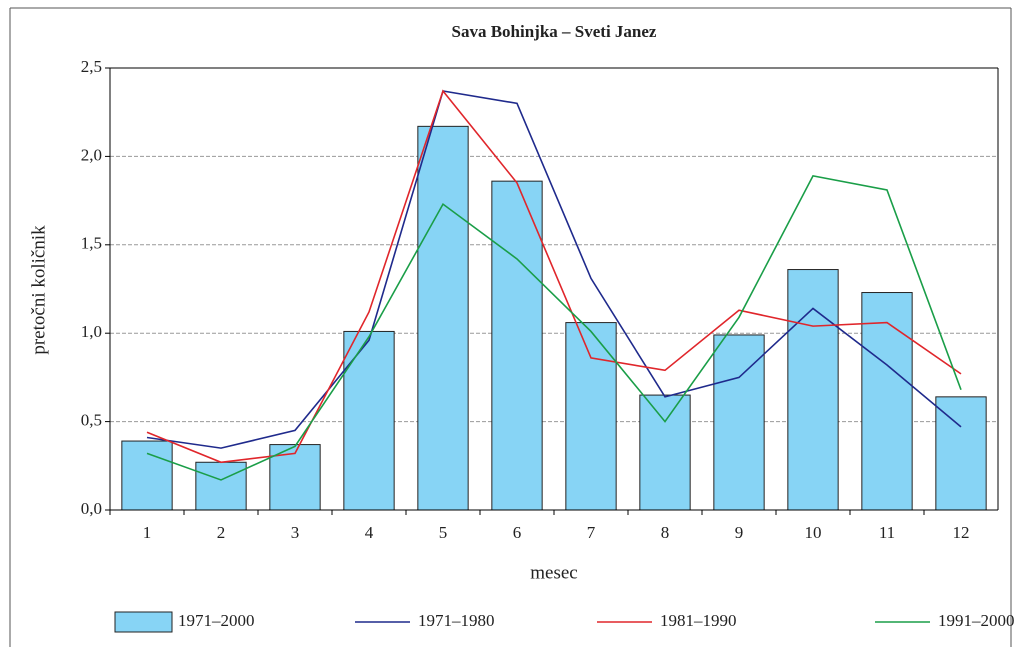 The width and height of the screenshot is (1014, 647). Describe the element at coordinates (554, 31) in the screenshot. I see `chart-title: Sava Bohinjka – Sveti Janez` at that location.